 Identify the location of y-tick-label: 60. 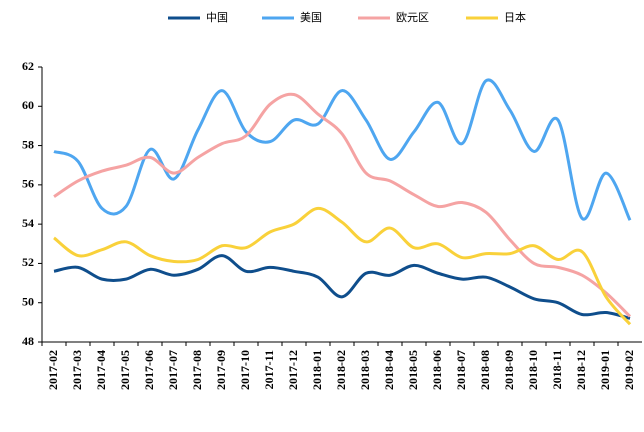
(28, 105).